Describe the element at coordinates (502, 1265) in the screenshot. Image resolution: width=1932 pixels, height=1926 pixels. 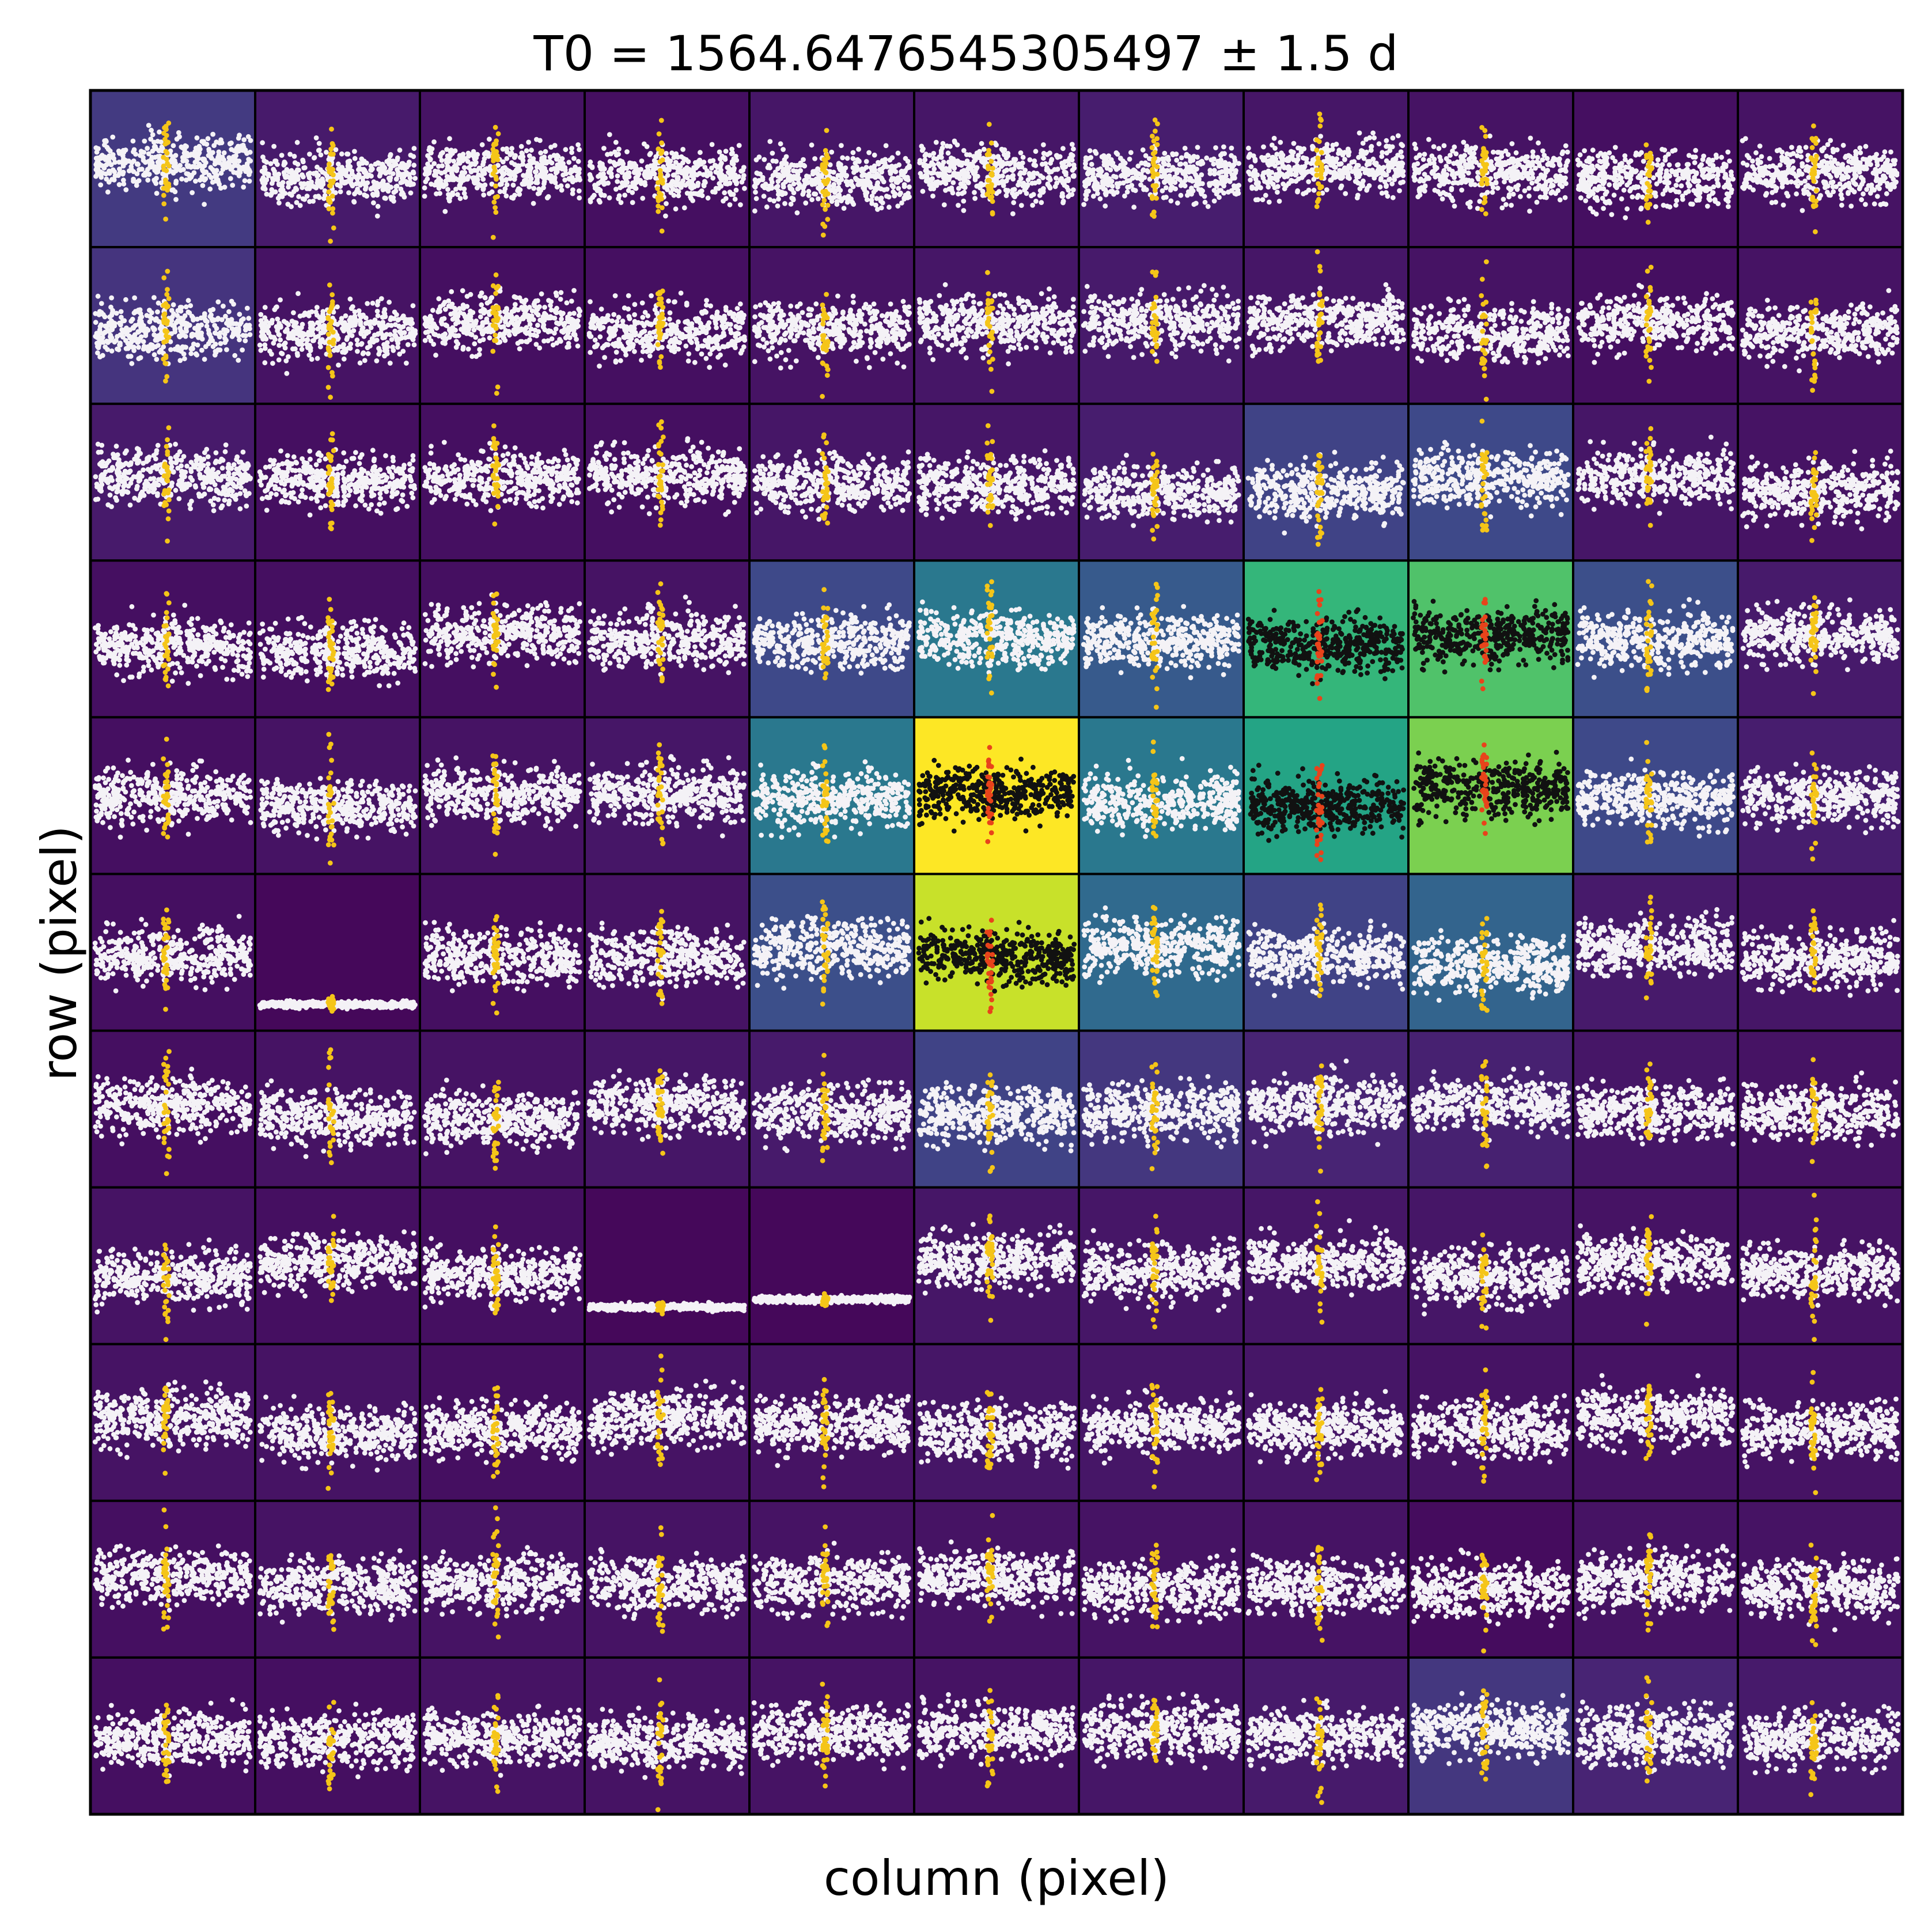
I see `pixel-cell-r7-c2` at that location.